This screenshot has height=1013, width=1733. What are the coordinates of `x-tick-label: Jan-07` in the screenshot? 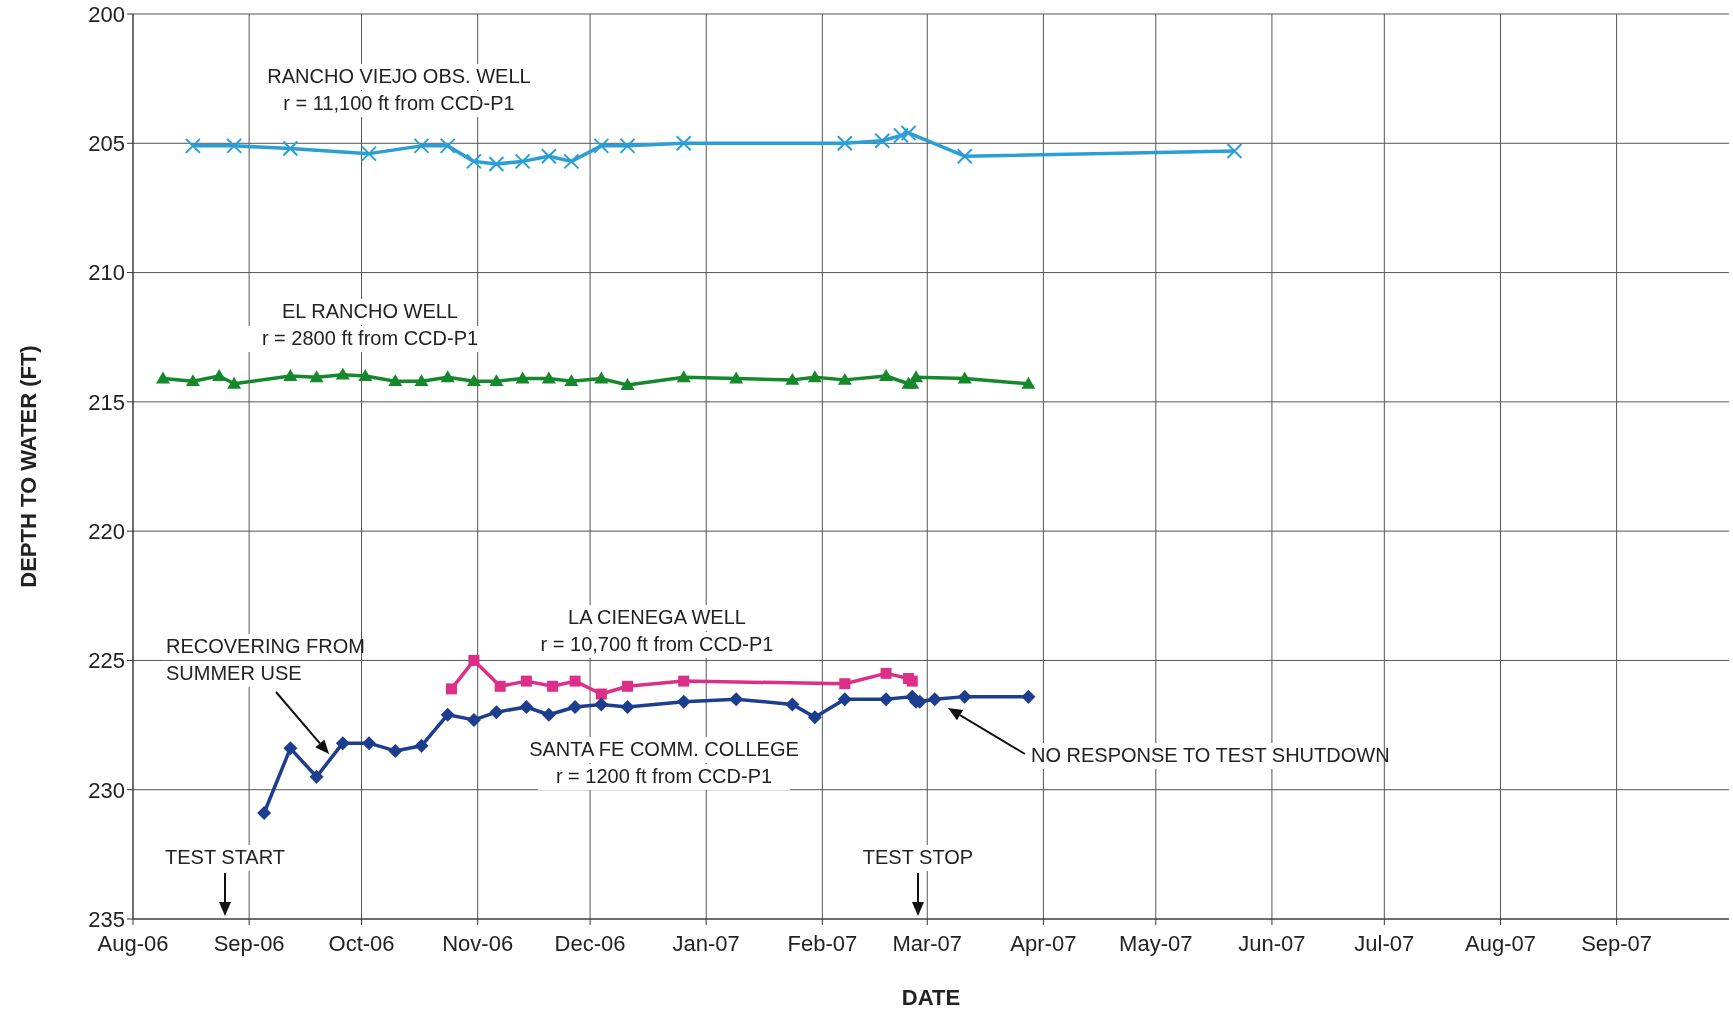 It's located at (706, 943).